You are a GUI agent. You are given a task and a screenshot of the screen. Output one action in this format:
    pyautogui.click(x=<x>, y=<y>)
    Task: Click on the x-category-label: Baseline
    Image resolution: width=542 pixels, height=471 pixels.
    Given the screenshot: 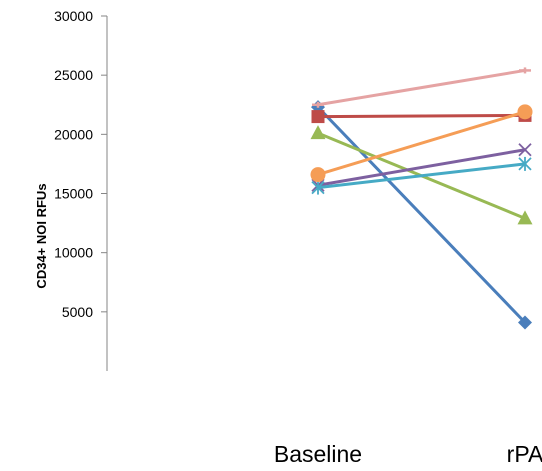 What is the action you would take?
    pyautogui.click(x=318, y=454)
    